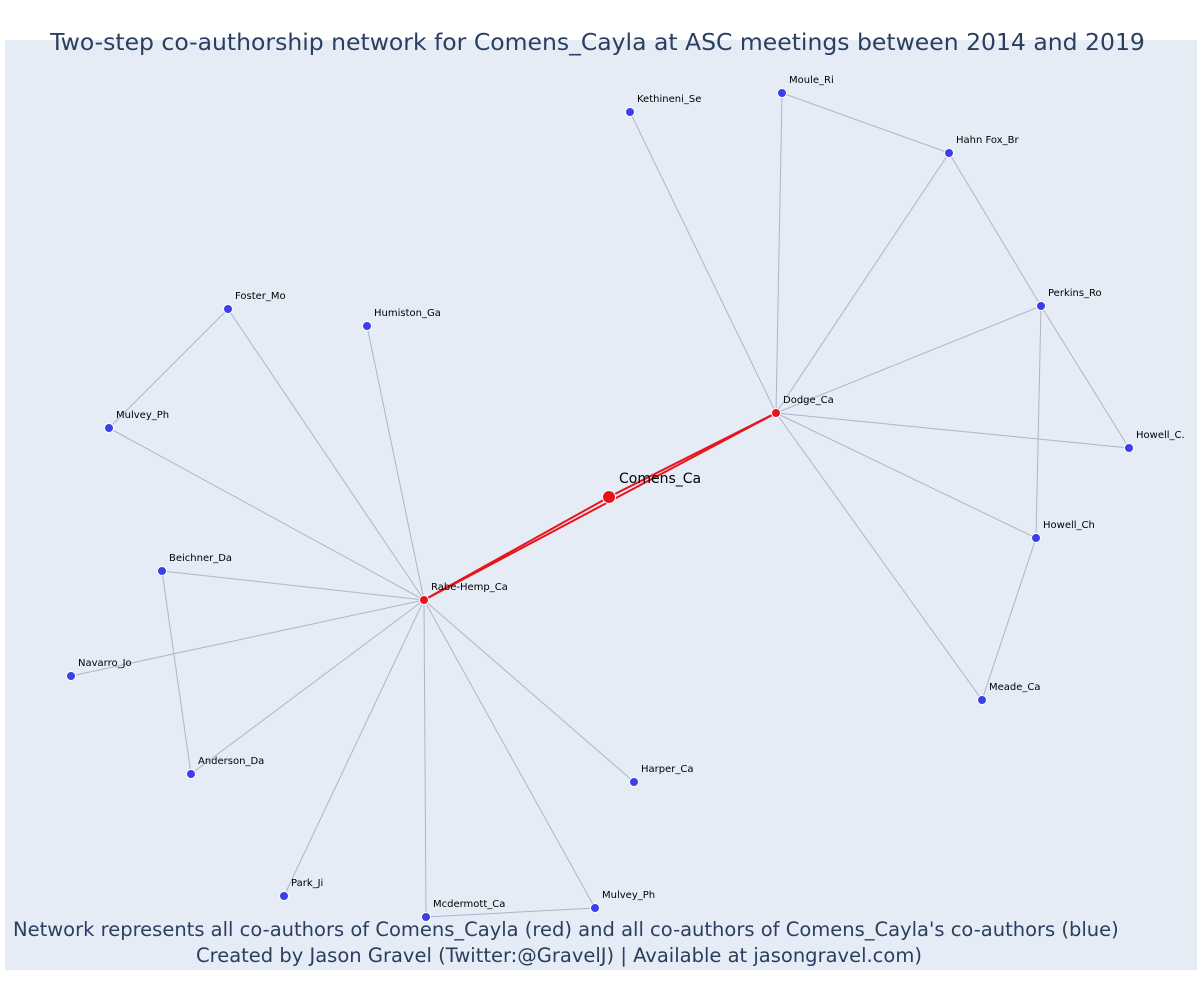 This screenshot has width=1200, height=1000. Describe the element at coordinates (284, 896) in the screenshot. I see `node-park` at that location.